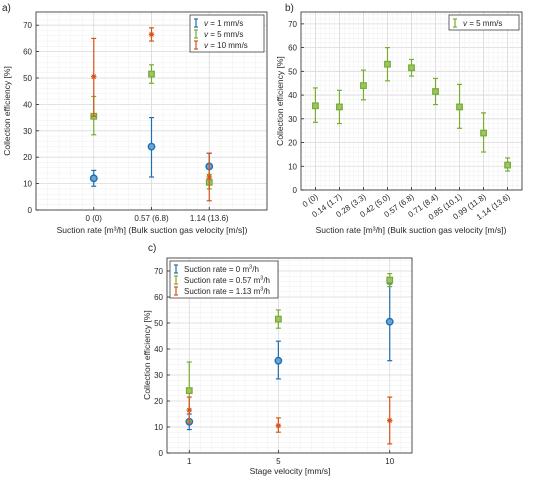  What do you see at coordinates (152, 248) in the screenshot?
I see `panel-label: c)` at bounding box center [152, 248].